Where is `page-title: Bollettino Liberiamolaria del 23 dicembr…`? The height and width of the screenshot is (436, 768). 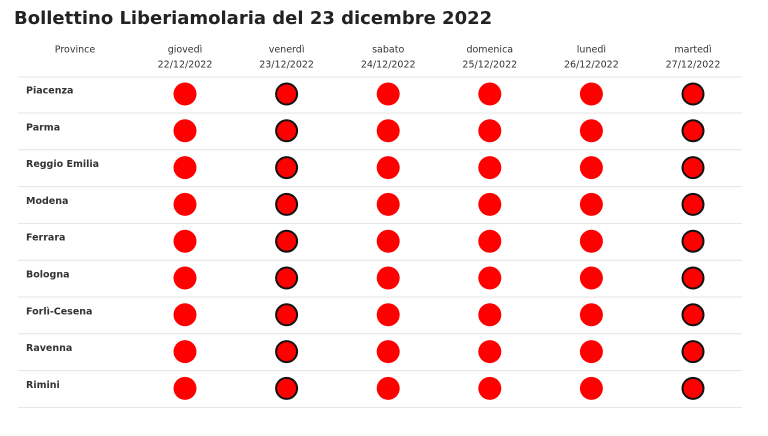
page-title: Bollettino Liberiamolaria del 23 dicembr… is located at coordinates (253, 18).